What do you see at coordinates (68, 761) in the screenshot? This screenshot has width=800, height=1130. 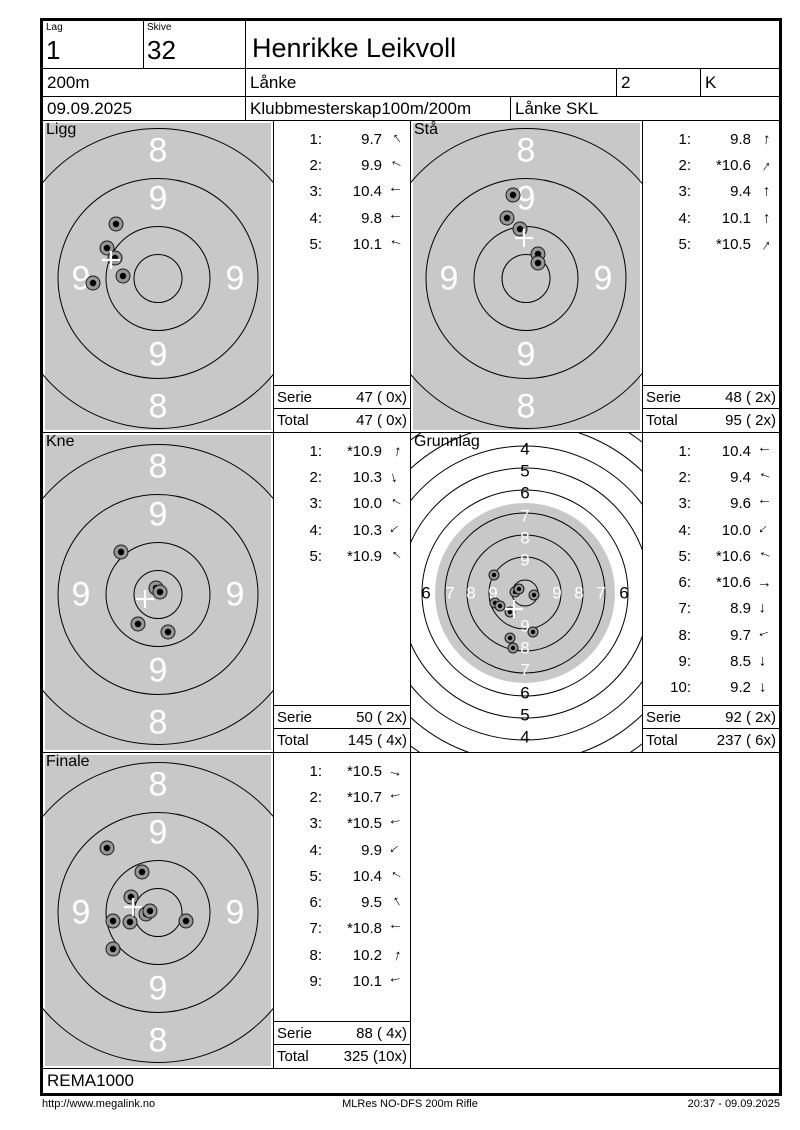 I see `target-finale-title: Finale` at bounding box center [68, 761].